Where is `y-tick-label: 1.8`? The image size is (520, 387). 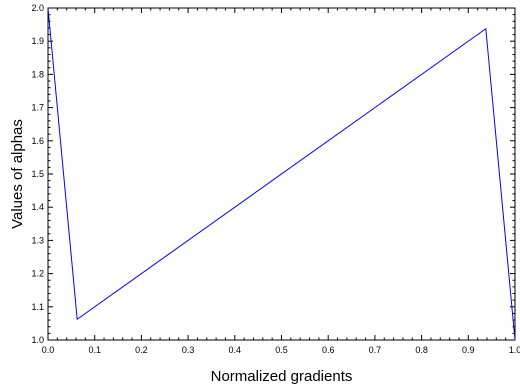
y-tick-label: 1.8 is located at coordinates (37, 74).